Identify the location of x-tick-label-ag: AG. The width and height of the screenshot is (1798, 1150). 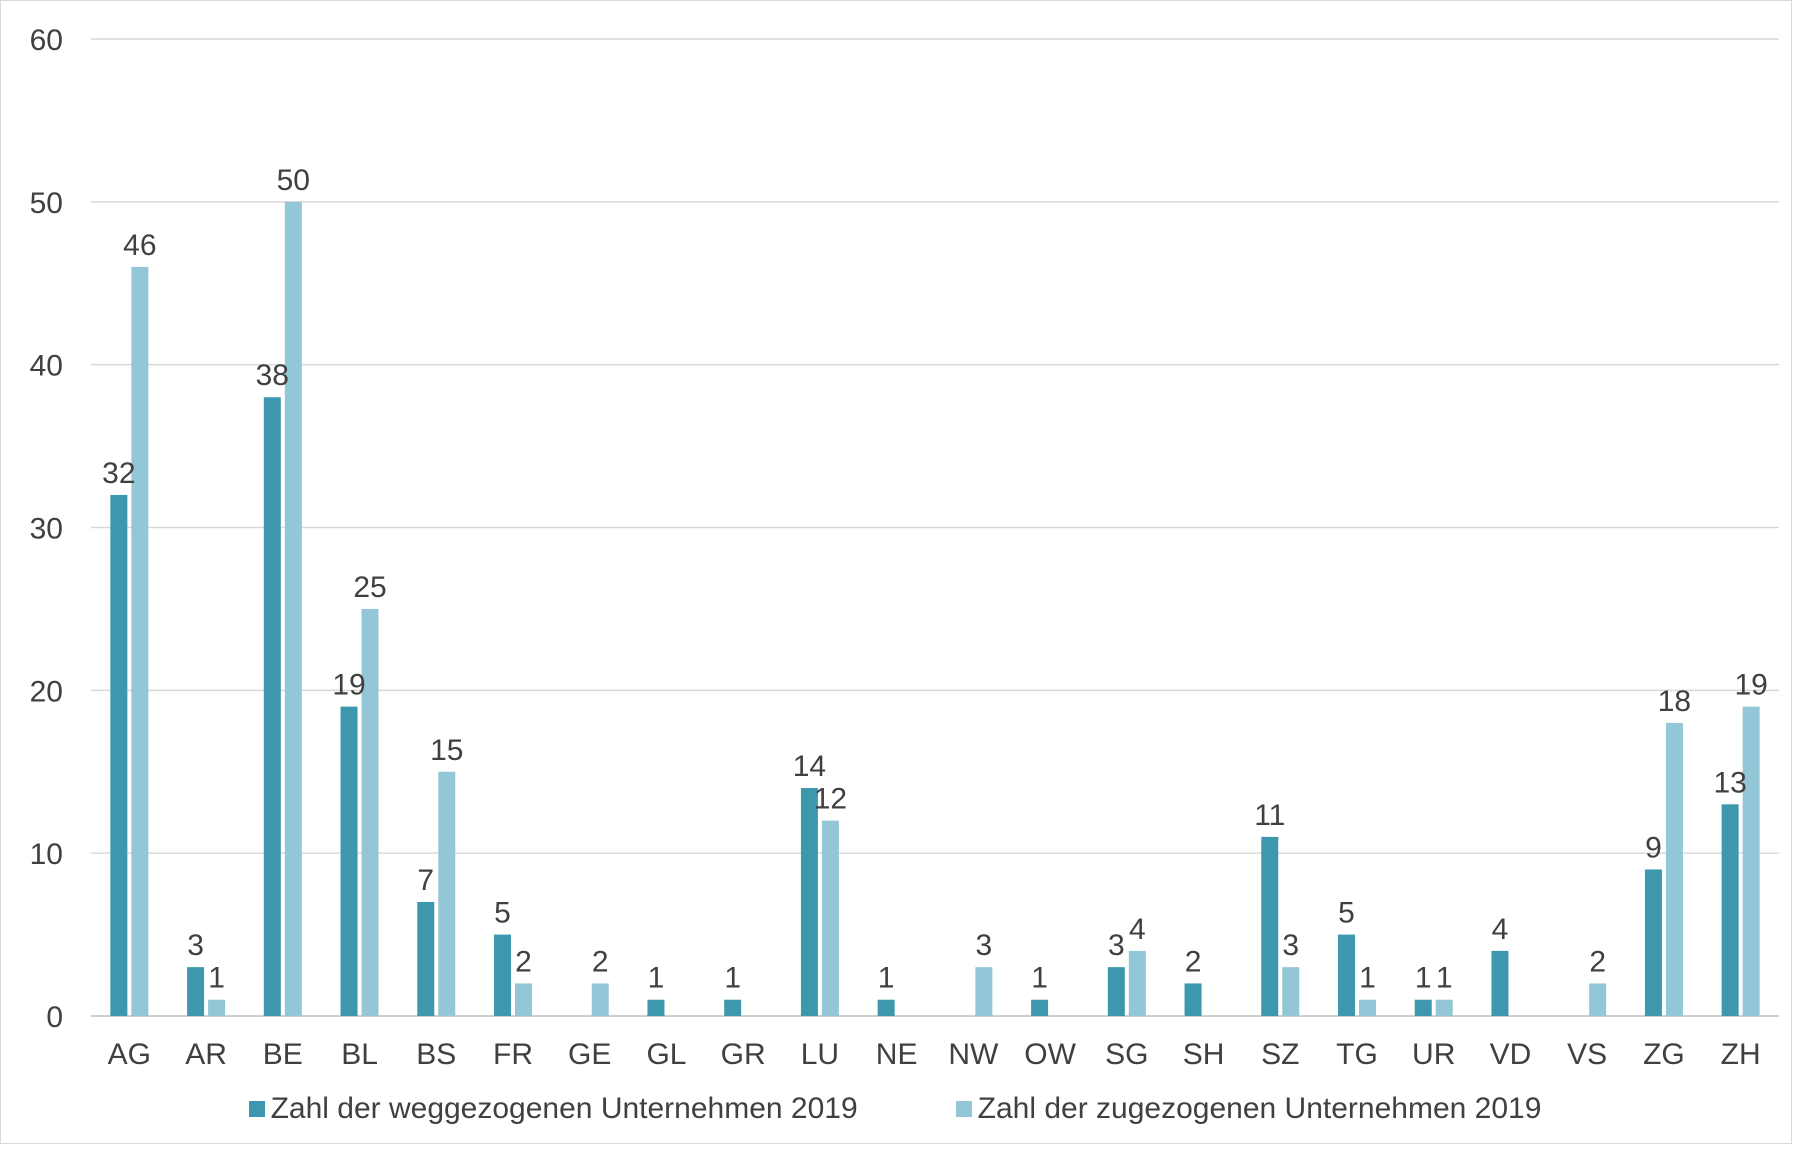
(129, 1054).